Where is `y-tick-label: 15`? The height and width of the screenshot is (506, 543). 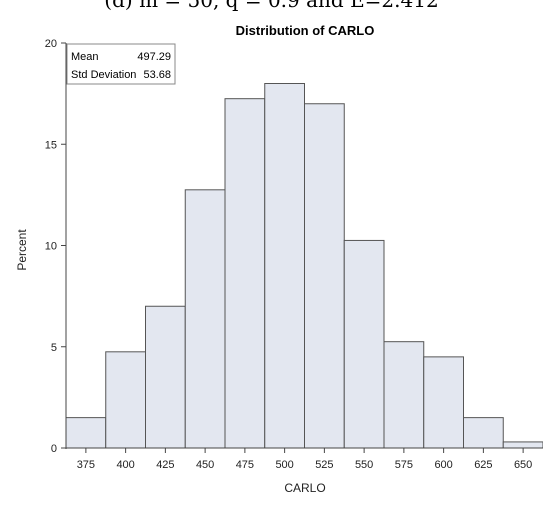 y-tick-label: 15 is located at coordinates (51, 145).